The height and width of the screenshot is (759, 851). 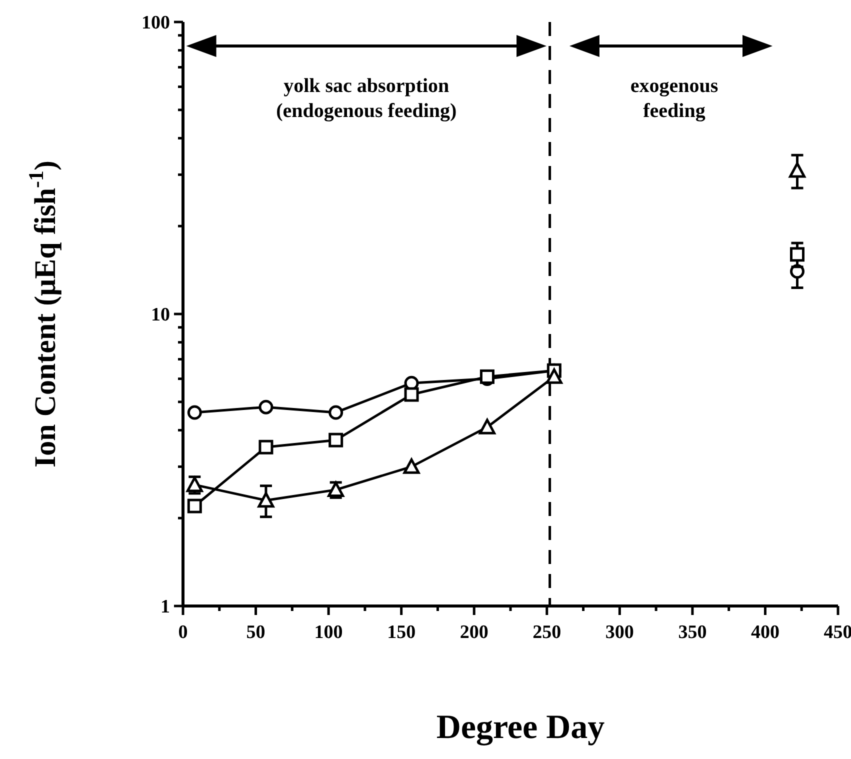 I want to click on y-tick-label: 10, so click(x=160, y=315).